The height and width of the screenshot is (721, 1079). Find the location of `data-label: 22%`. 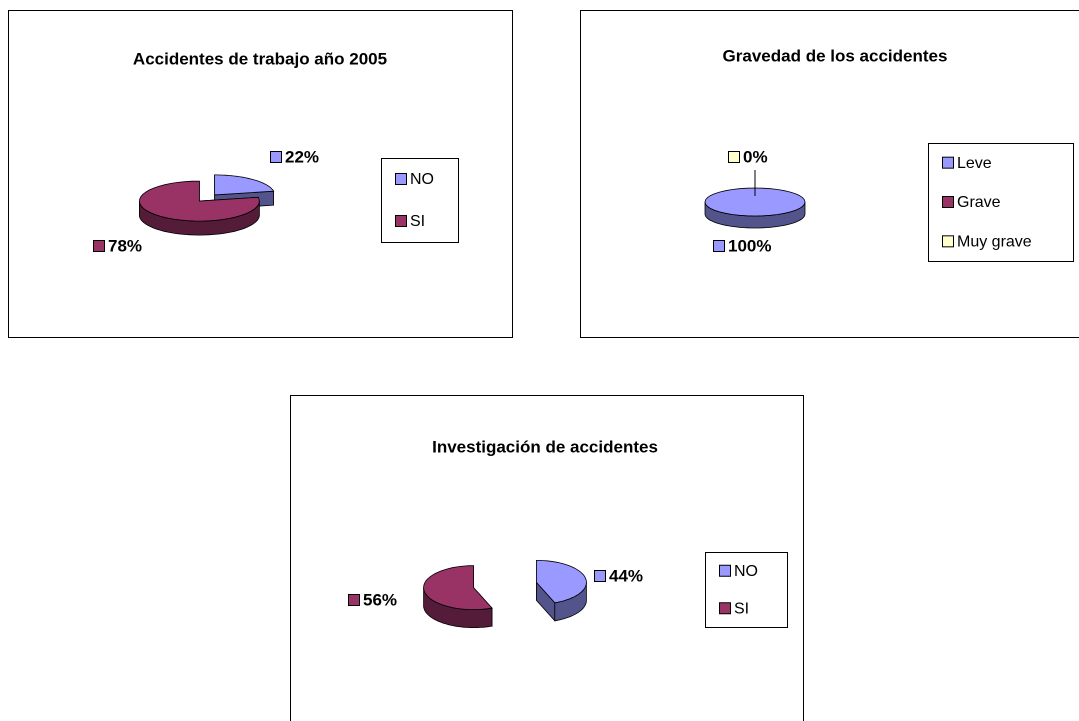

data-label: 22% is located at coordinates (302, 156).